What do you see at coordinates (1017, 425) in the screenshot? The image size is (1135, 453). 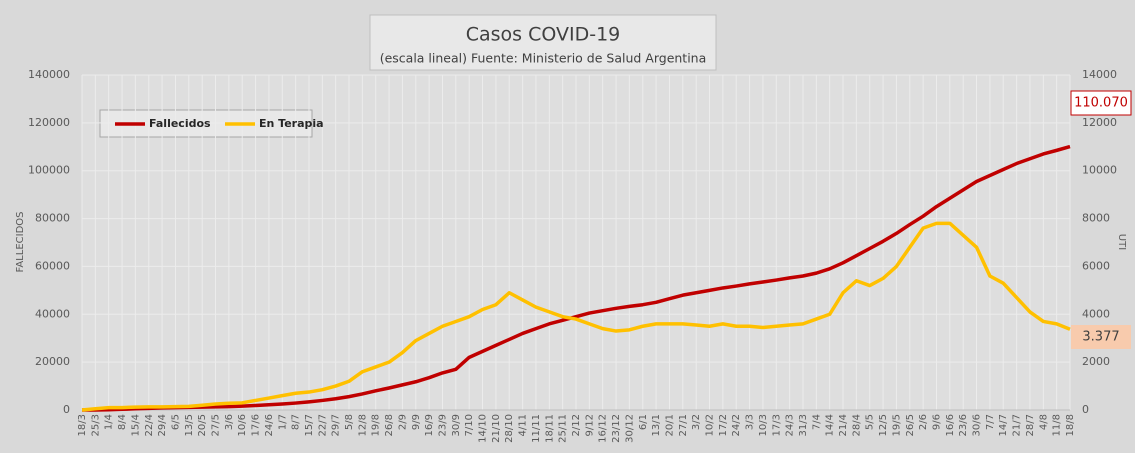 I see `x-tick-label: 21/7` at bounding box center [1017, 425].